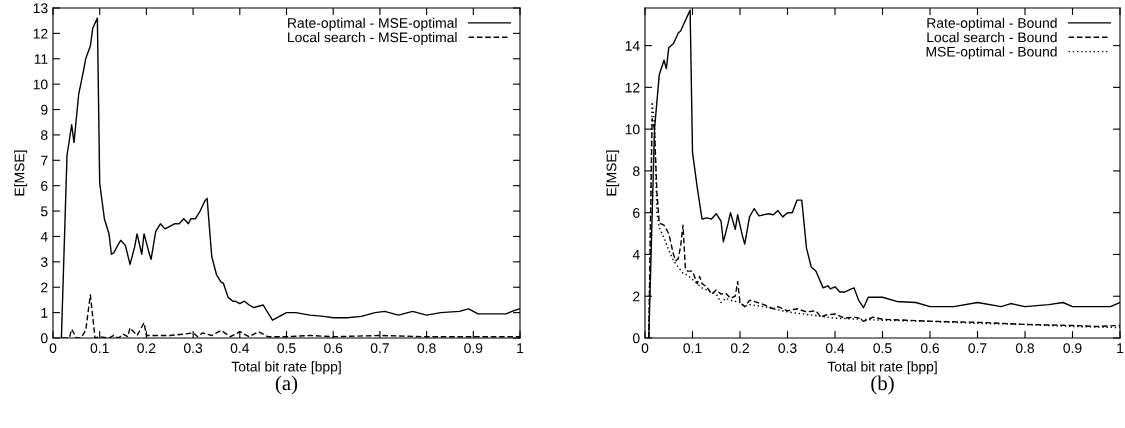  What do you see at coordinates (40, 8) in the screenshot?
I see `y-tick-label: 13` at bounding box center [40, 8].